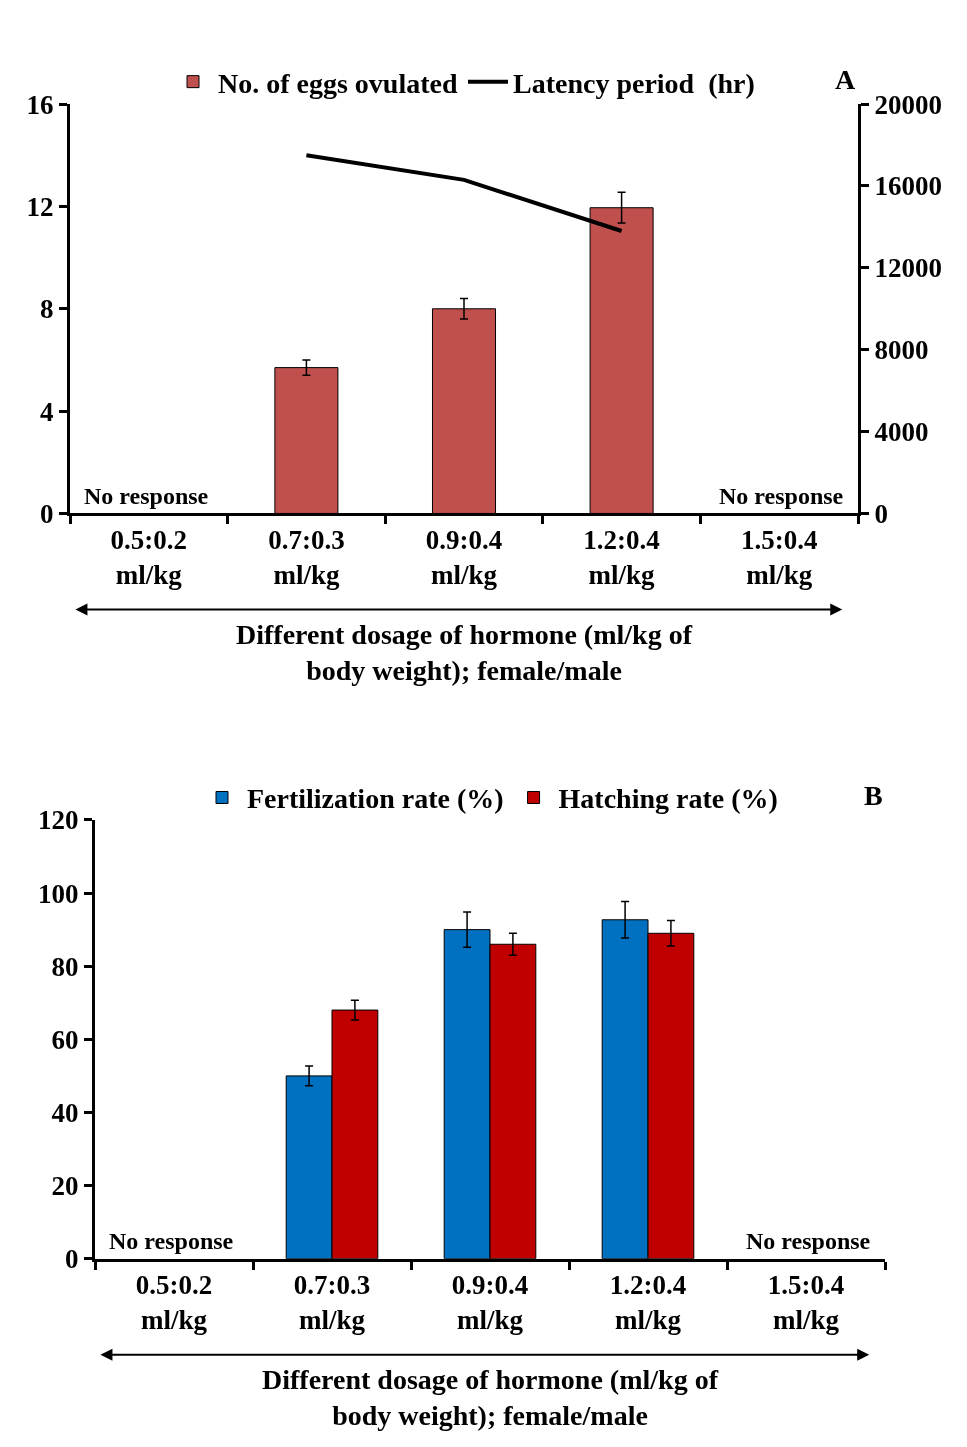  I want to click on chart-title: A, so click(845, 79).